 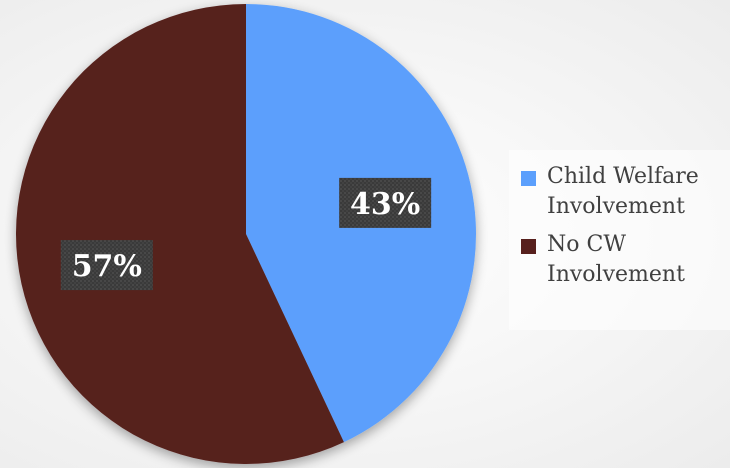 I want to click on legend-swatch-child-welfare, so click(x=528, y=178).